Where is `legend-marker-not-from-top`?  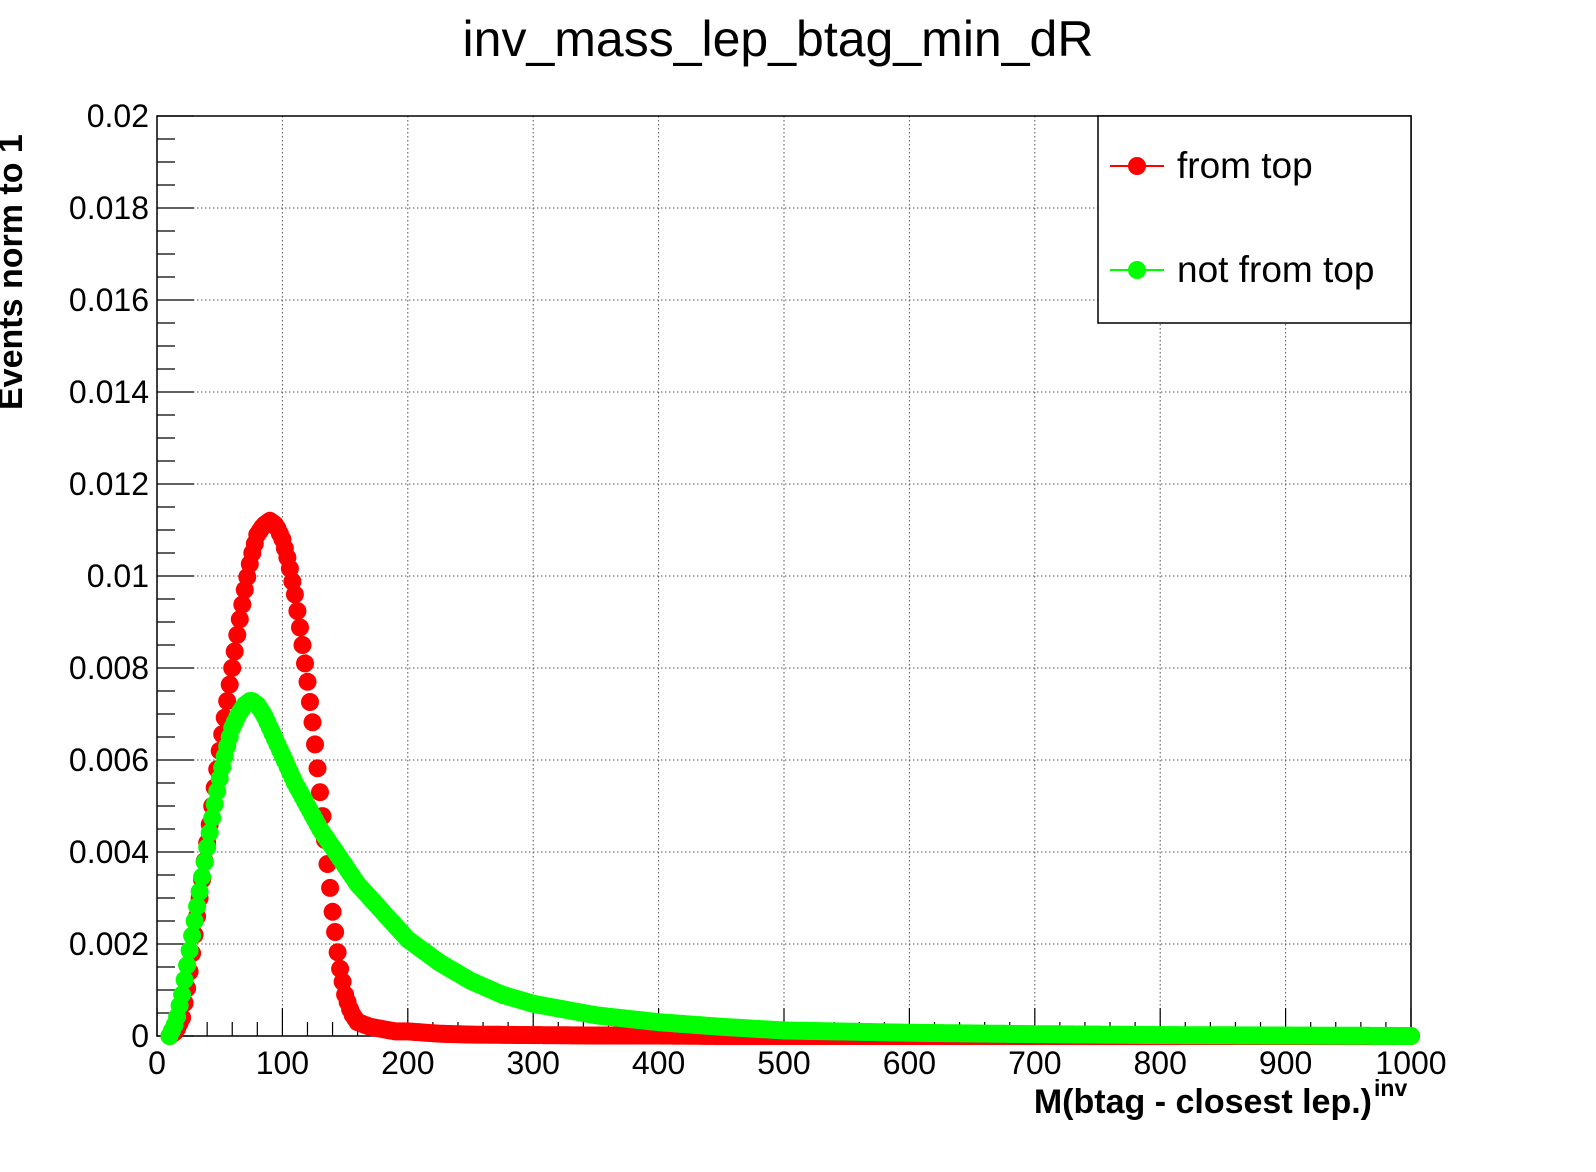 legend-marker-not-from-top is located at coordinates (1137, 270).